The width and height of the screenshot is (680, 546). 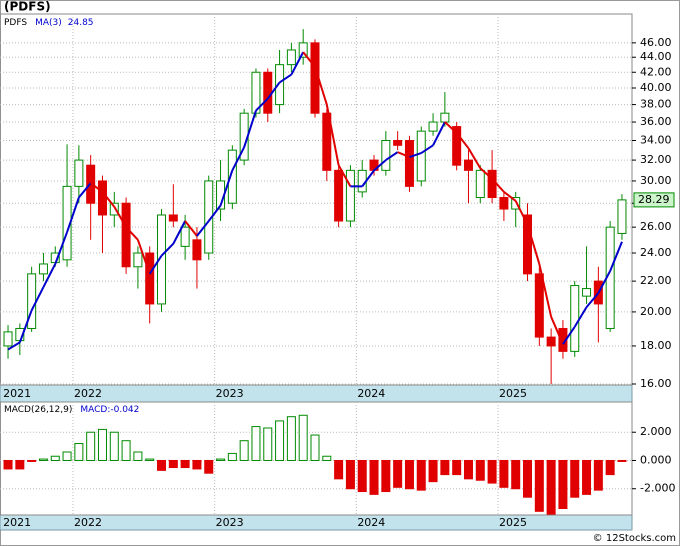 What do you see at coordinates (656, 431) in the screenshot?
I see `y-tick-label: 2.000` at bounding box center [656, 431].